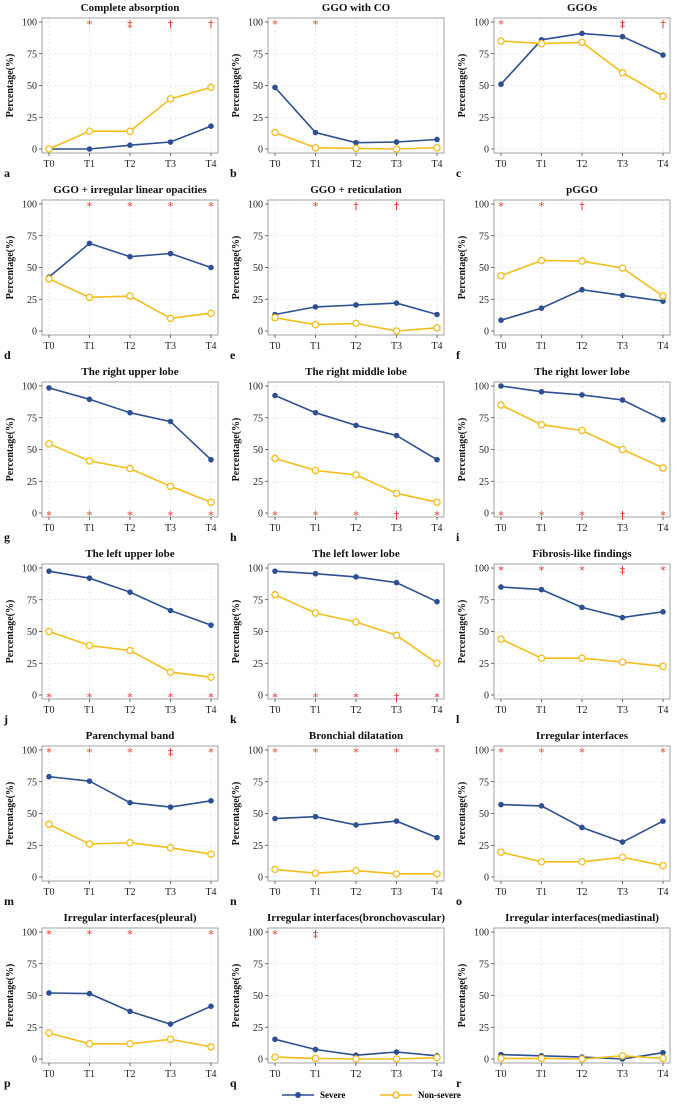 Image resolution: width=678 pixels, height=1107 pixels. What do you see at coordinates (356, 8) in the screenshot?
I see `chart-title: GGO with CO` at bounding box center [356, 8].